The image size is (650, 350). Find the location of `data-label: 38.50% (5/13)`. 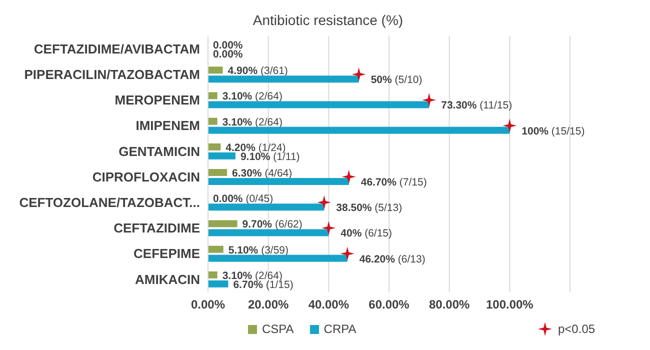

data-label: 38.50% (5/13) is located at coordinates (369, 208).